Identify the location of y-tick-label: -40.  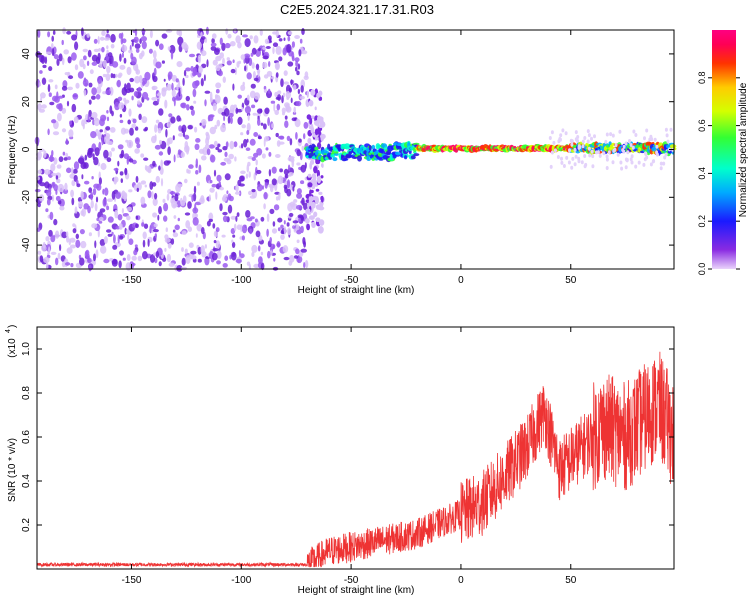
(26, 244).